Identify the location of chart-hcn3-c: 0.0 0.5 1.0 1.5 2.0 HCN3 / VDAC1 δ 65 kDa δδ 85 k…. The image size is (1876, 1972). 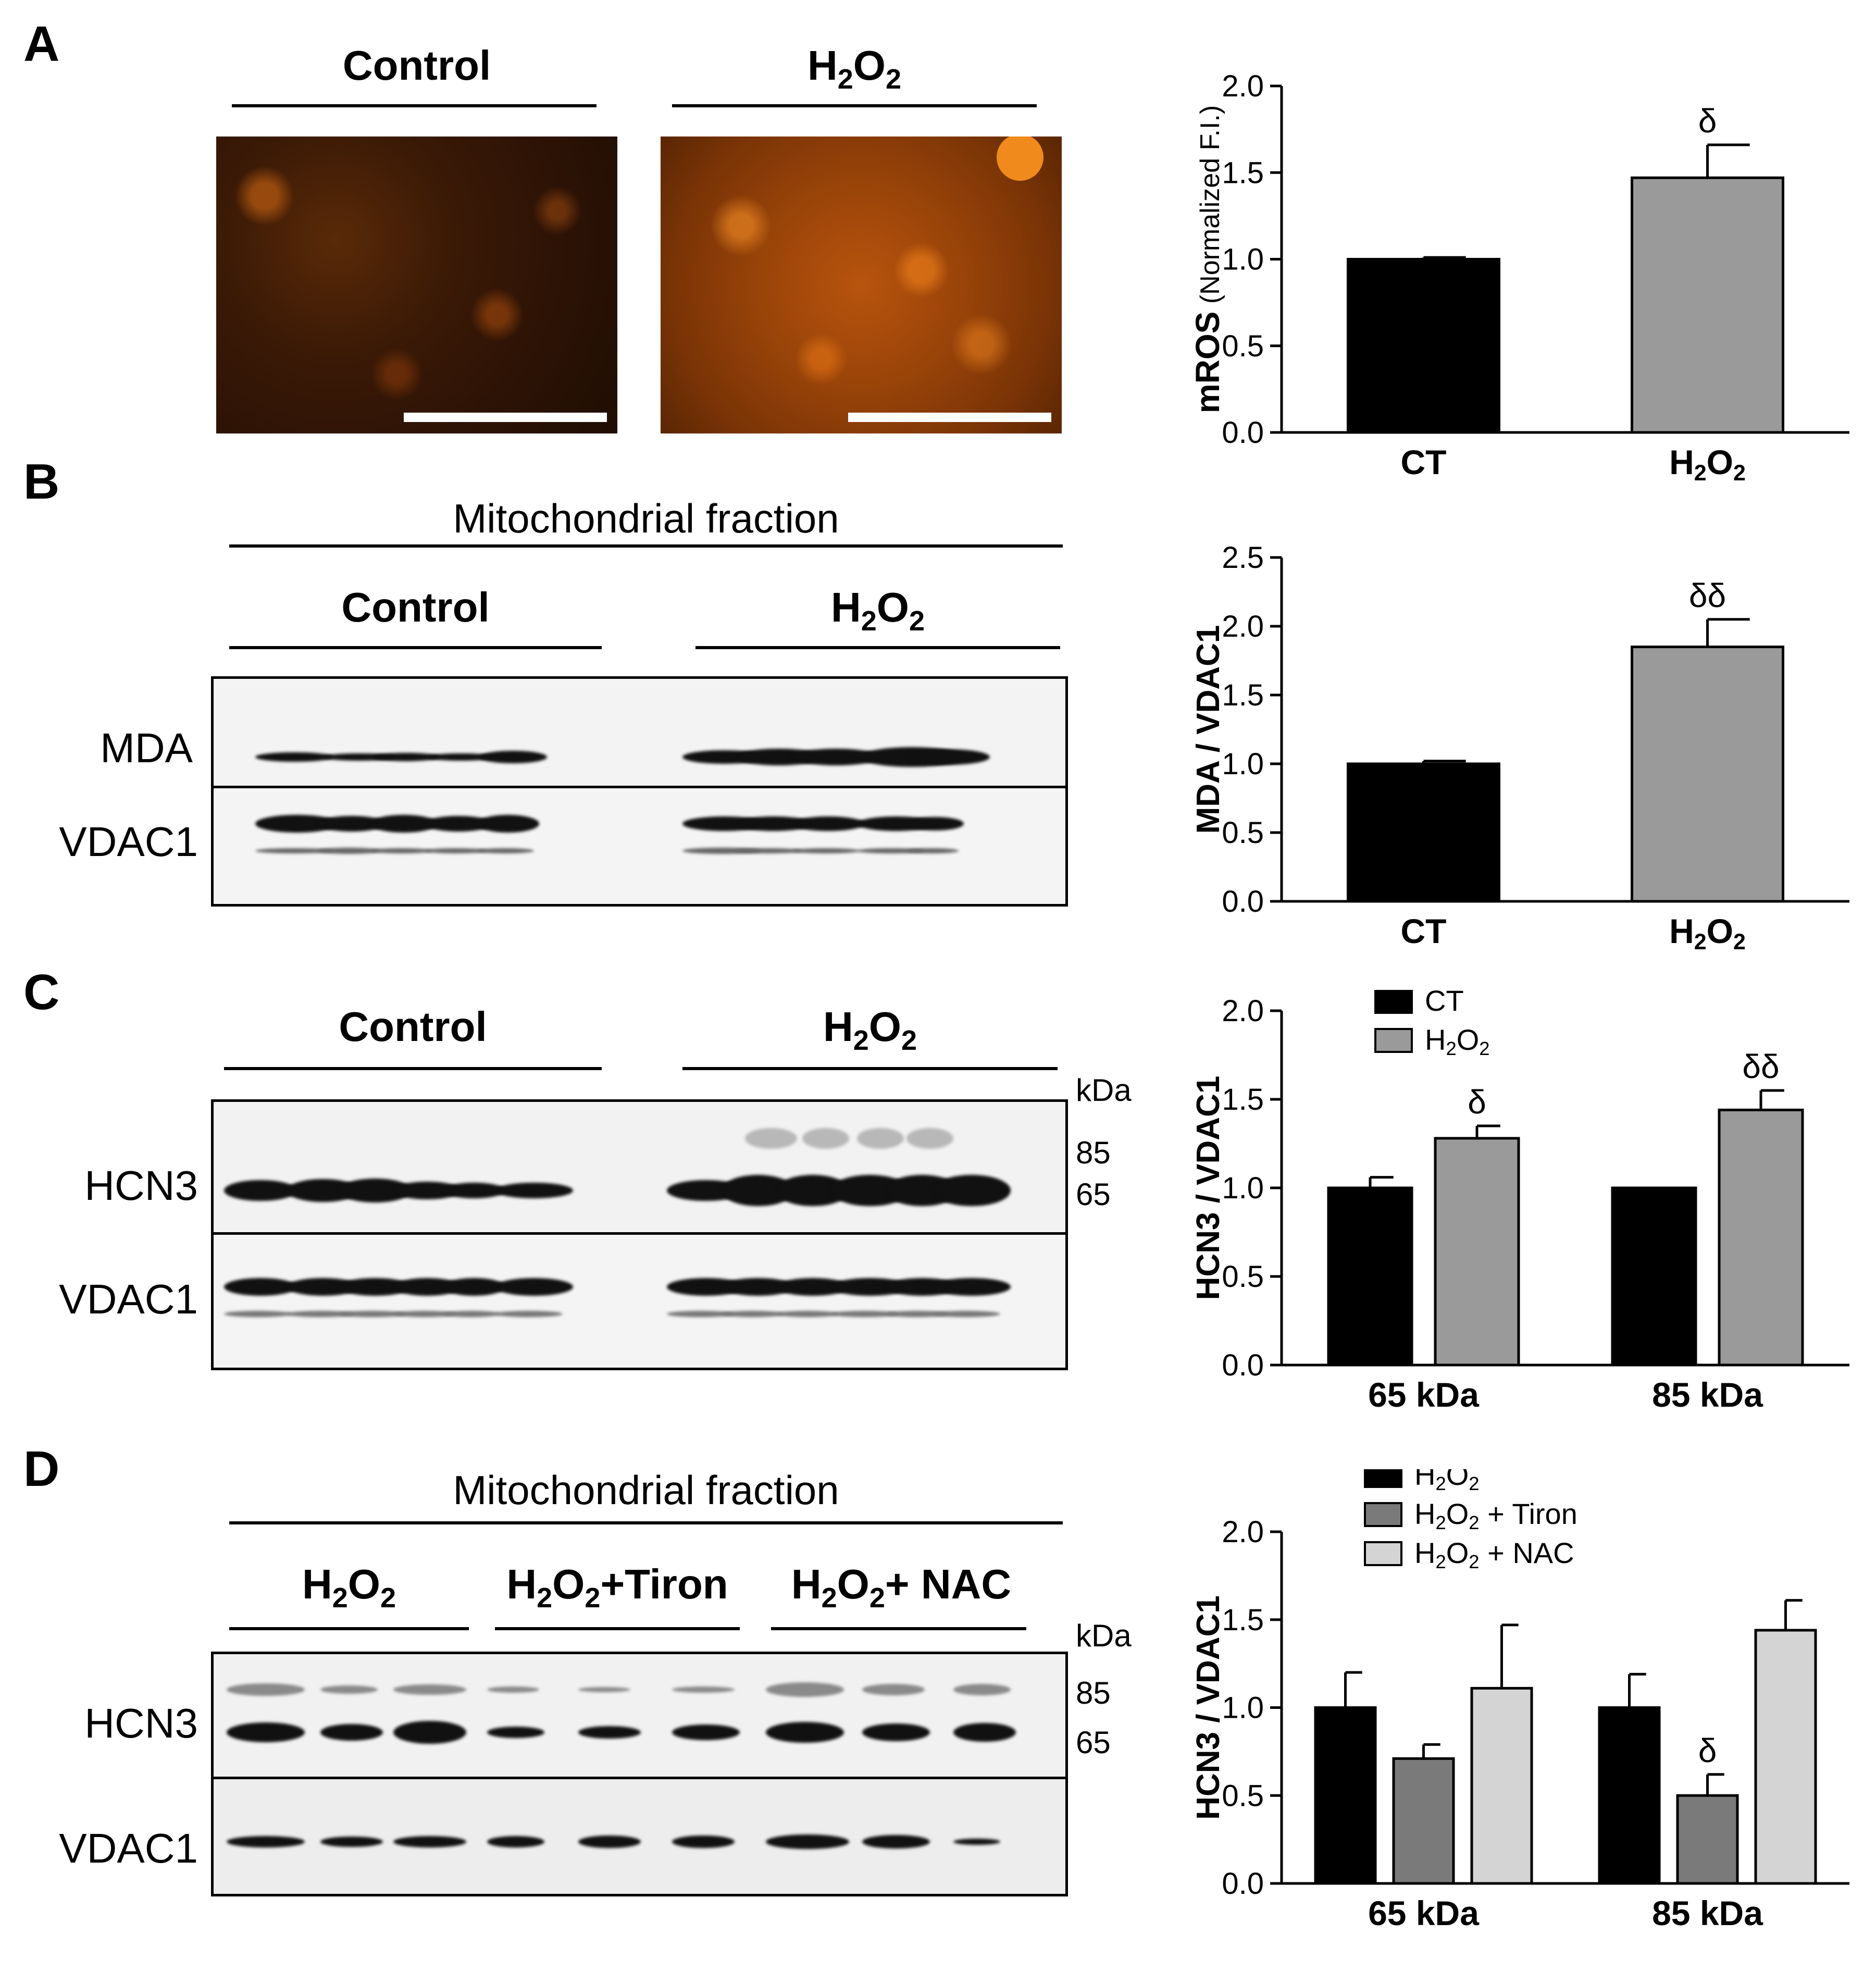
(1520, 1202).